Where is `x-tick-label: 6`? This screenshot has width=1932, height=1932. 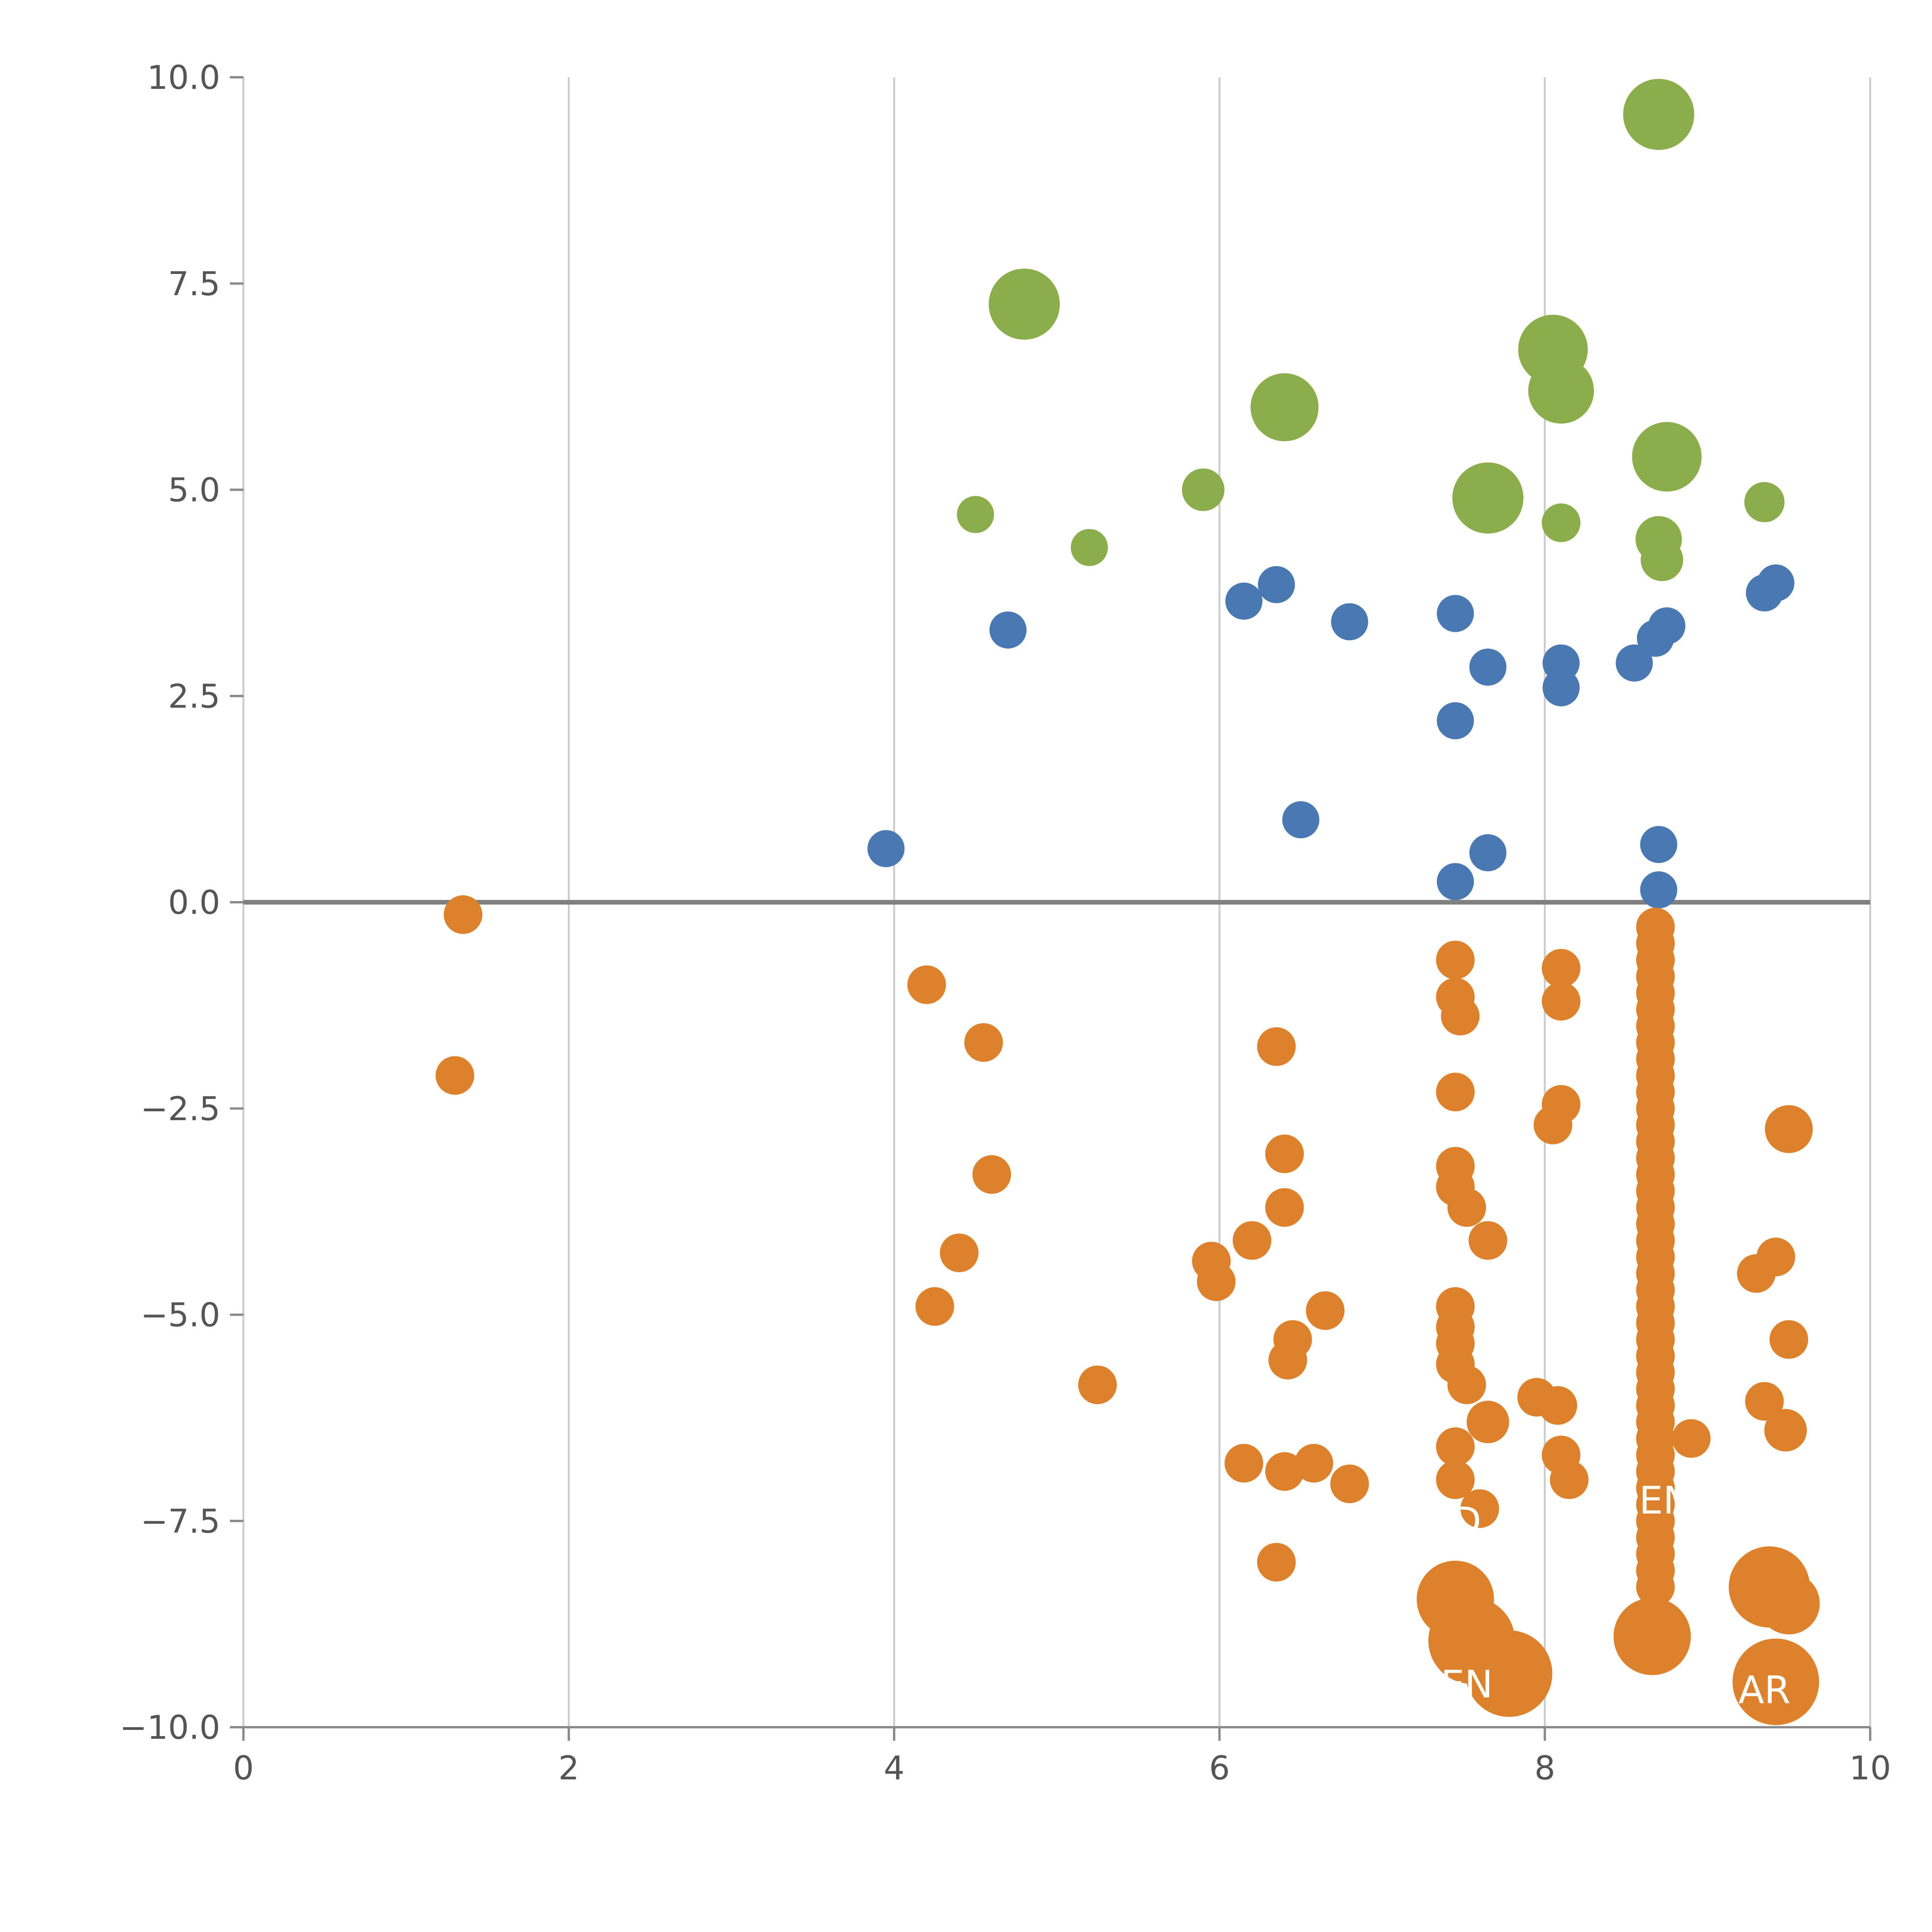
x-tick-label: 6 is located at coordinates (1220, 1768).